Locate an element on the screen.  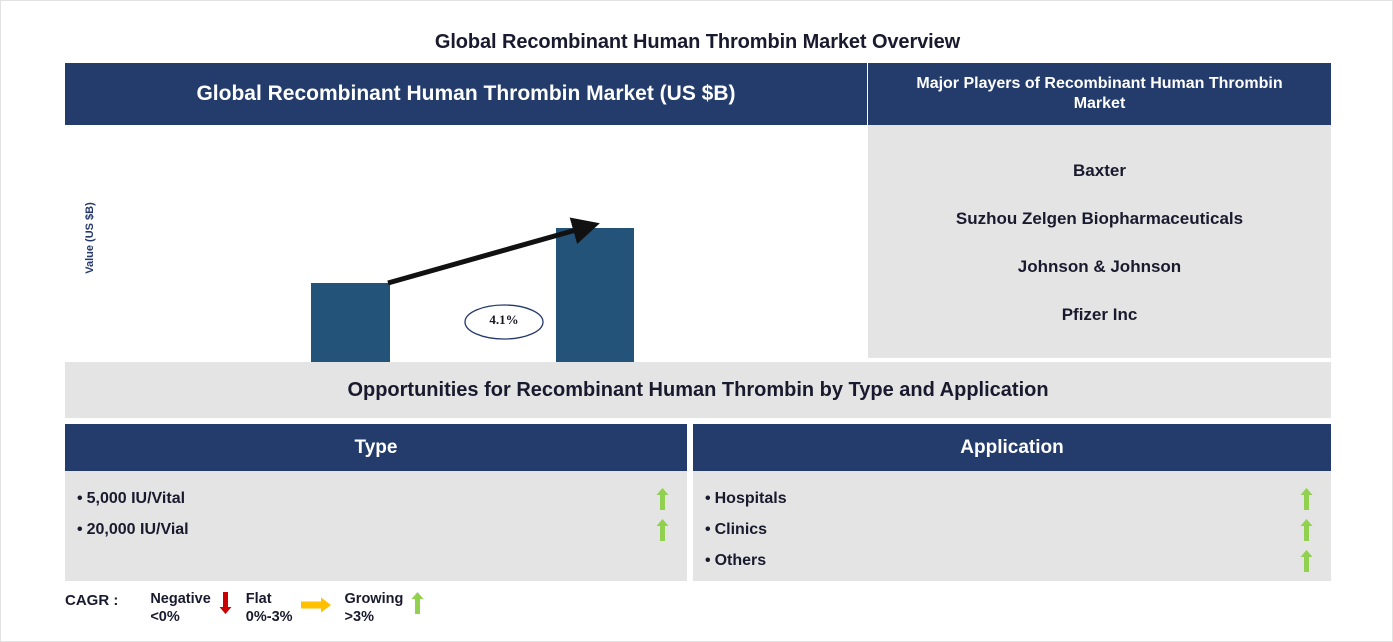
list-item: Johnson & Johnson is located at coordinates (1099, 266).